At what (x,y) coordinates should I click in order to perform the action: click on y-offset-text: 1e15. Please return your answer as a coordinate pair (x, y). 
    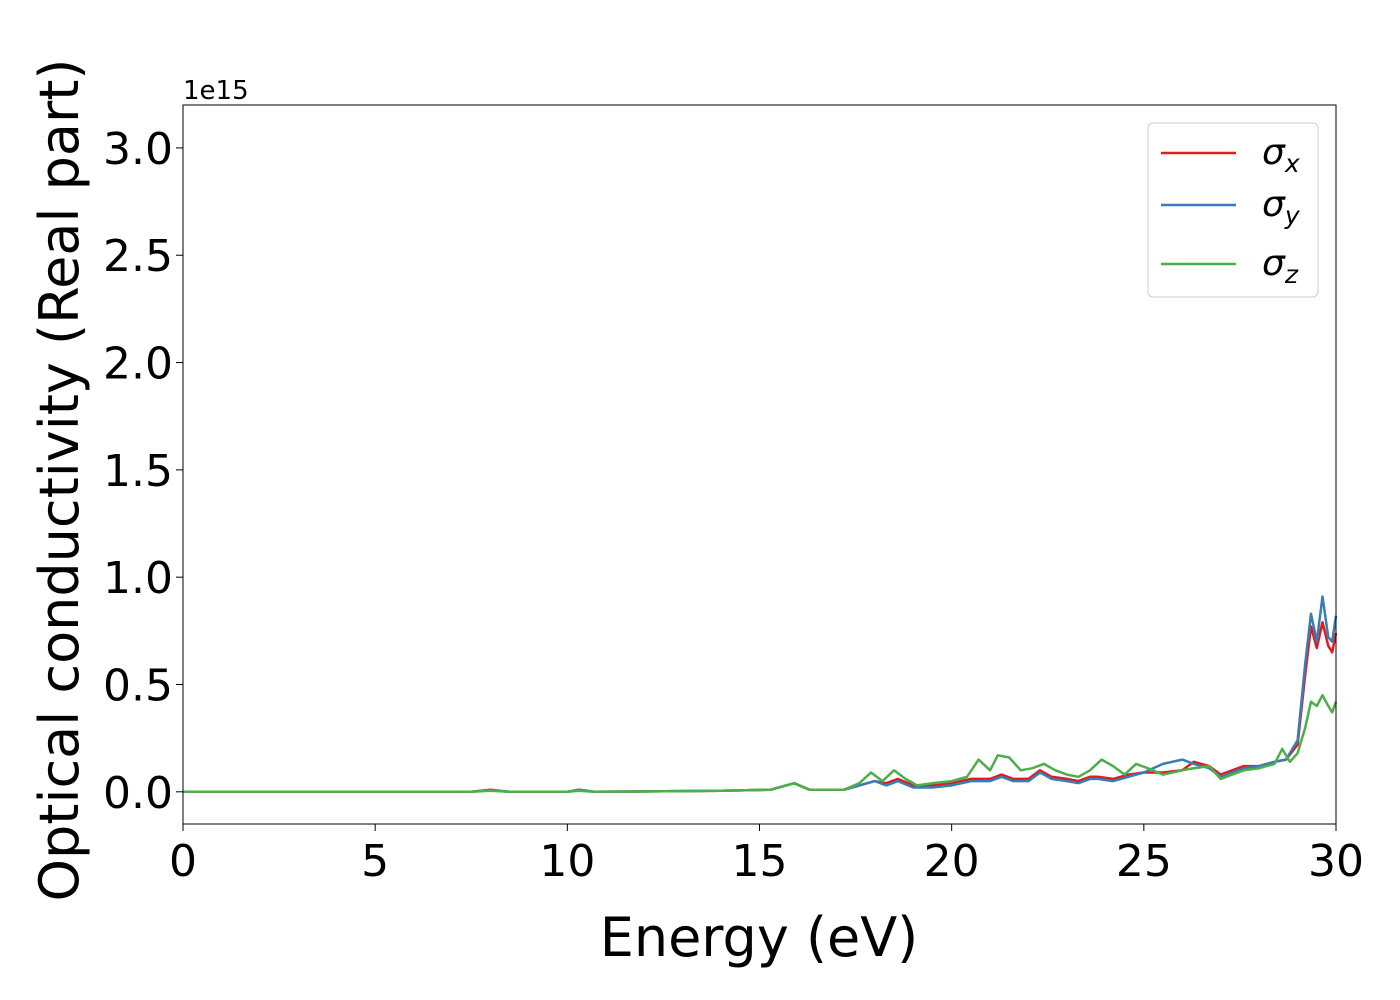
    Looking at the image, I should click on (216, 91).